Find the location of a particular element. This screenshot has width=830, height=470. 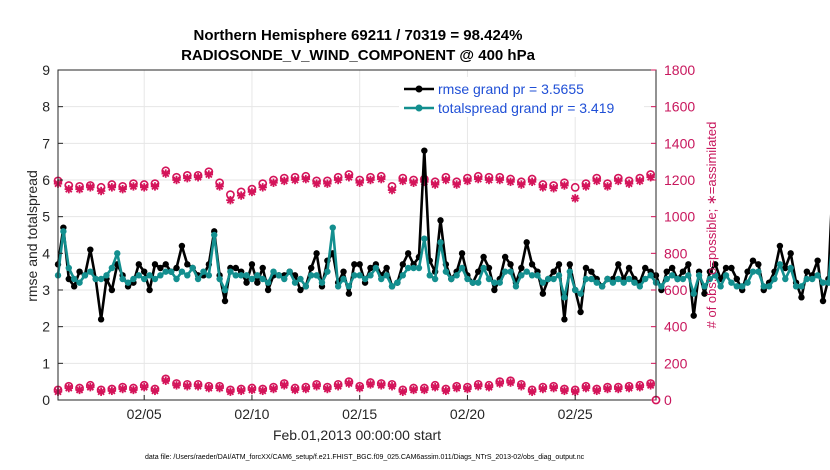

y-tick-label-6: 6 is located at coordinates (46, 180).